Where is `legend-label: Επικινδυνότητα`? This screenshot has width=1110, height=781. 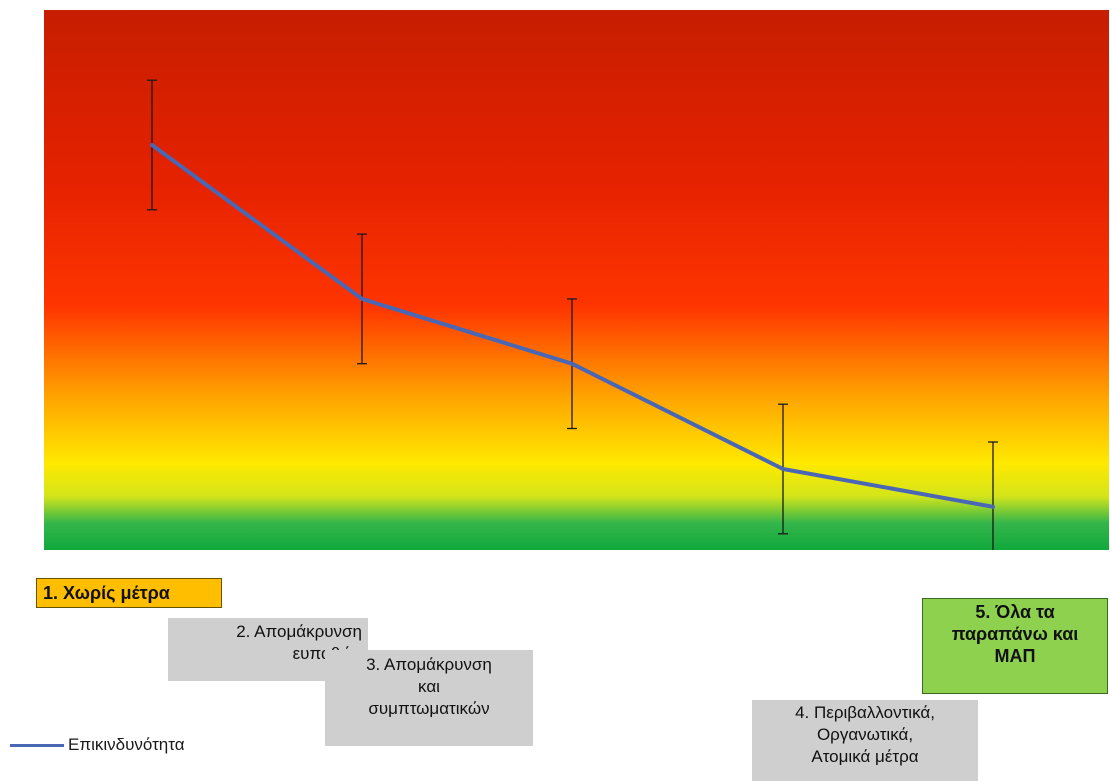 legend-label: Επικινδυνότητα is located at coordinates (126, 744).